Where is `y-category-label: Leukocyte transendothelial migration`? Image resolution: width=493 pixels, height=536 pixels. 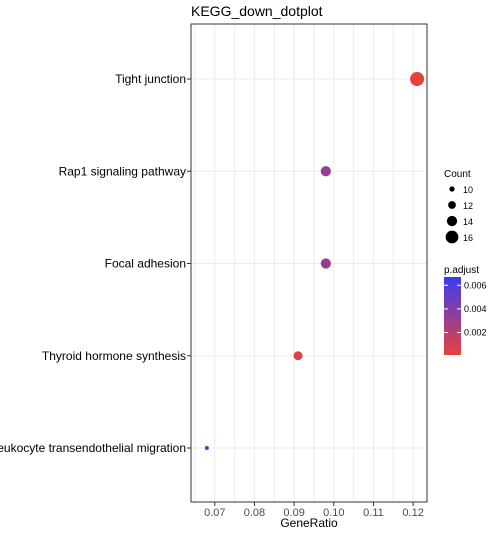
y-category-label: Leukocyte transendothelial migration is located at coordinates (93, 448).